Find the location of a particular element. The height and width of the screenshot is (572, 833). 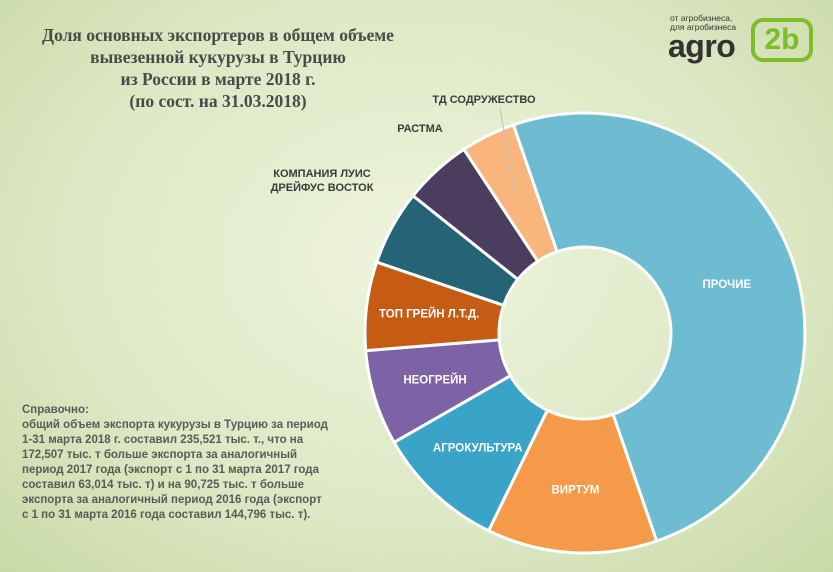

label-растма: РАСТМА is located at coordinates (420, 129).